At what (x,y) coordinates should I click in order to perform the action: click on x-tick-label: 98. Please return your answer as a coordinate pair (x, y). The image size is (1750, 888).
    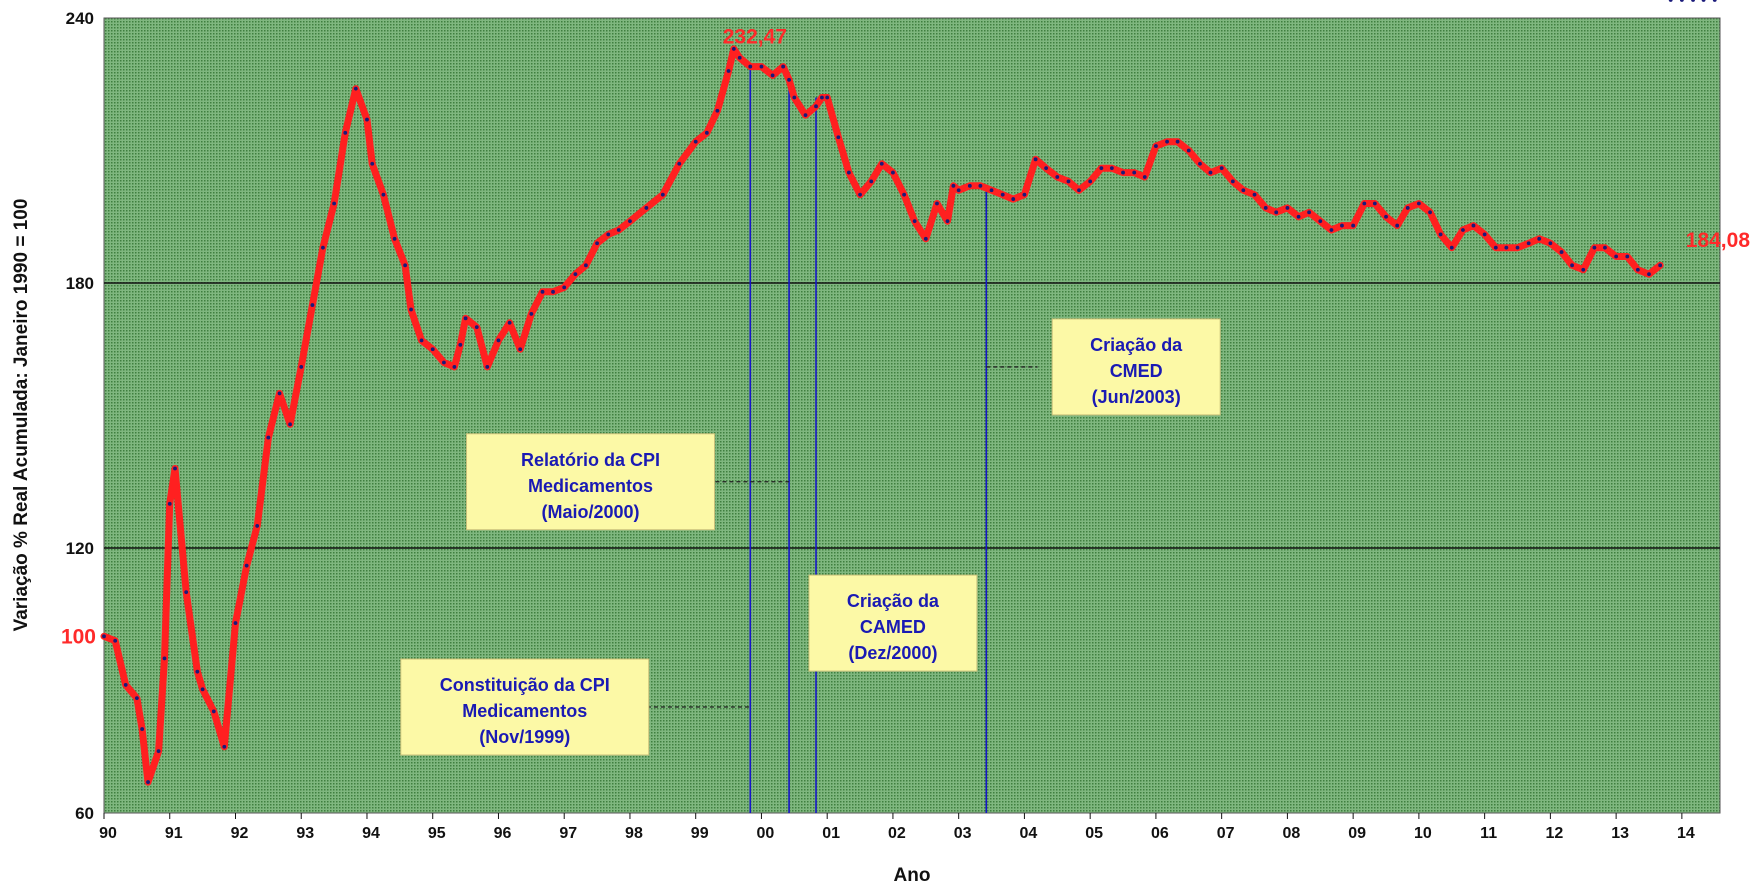
    Looking at the image, I should click on (634, 833).